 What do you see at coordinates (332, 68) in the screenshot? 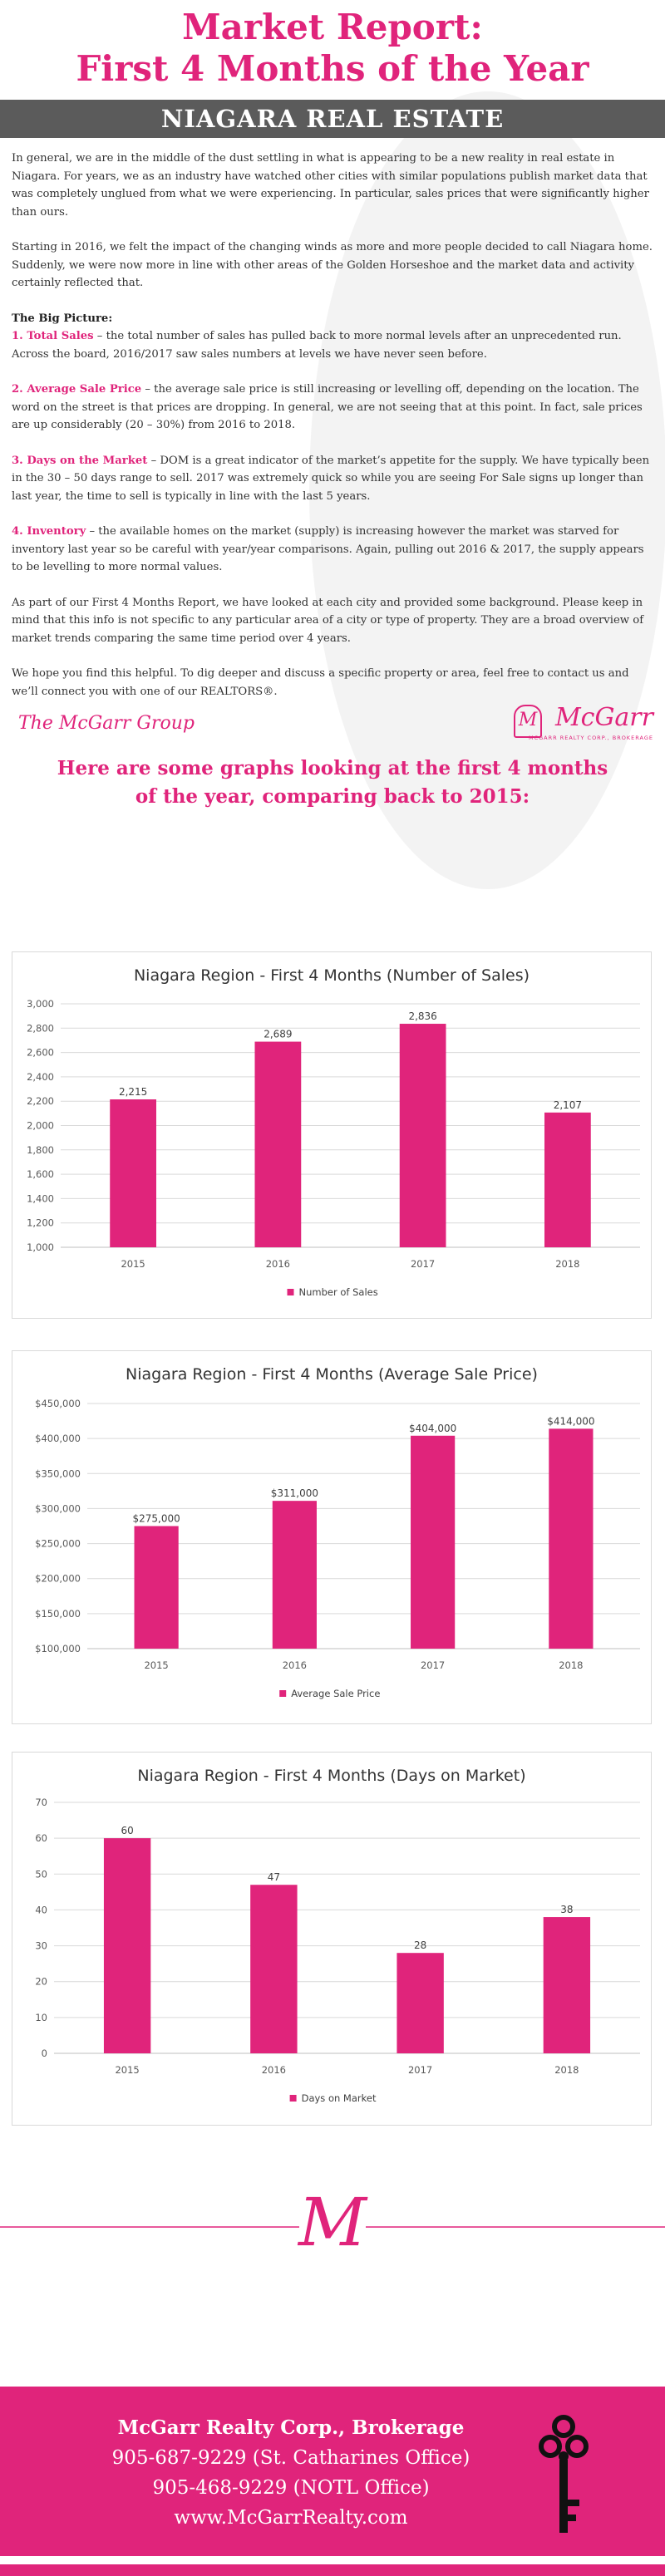
I see `title-line-2: First 4 Months of the Year` at bounding box center [332, 68].